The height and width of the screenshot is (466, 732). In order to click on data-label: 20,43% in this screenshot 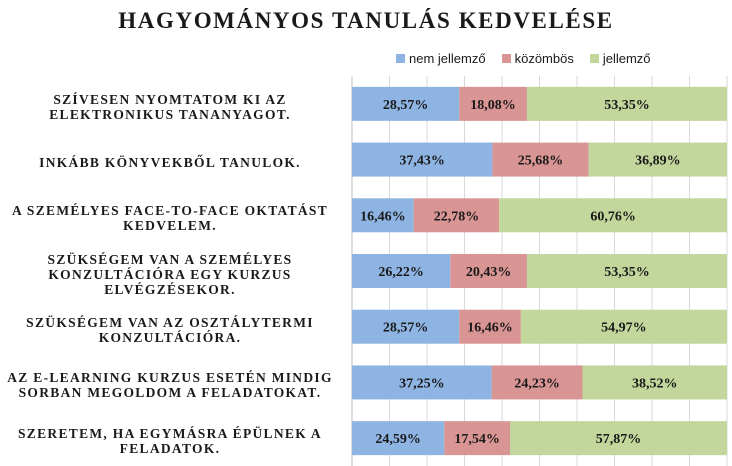, I will do `click(489, 272)`.